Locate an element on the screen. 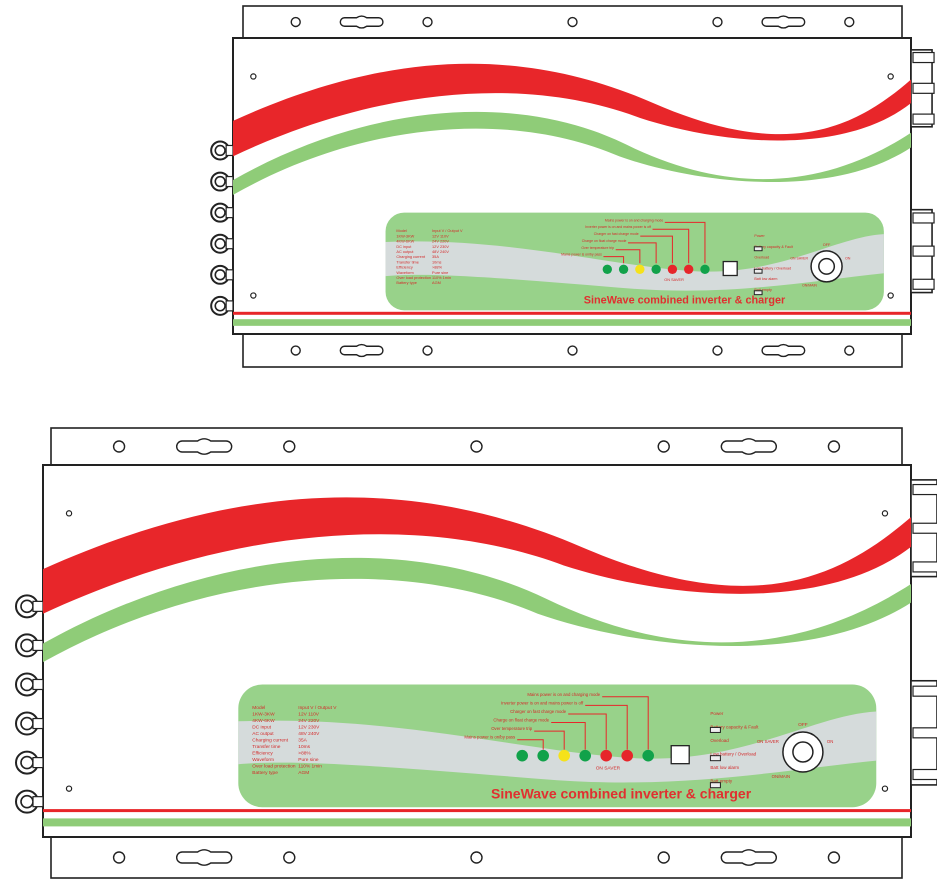  switch-saver-label: ON SAVER is located at coordinates (768, 741).